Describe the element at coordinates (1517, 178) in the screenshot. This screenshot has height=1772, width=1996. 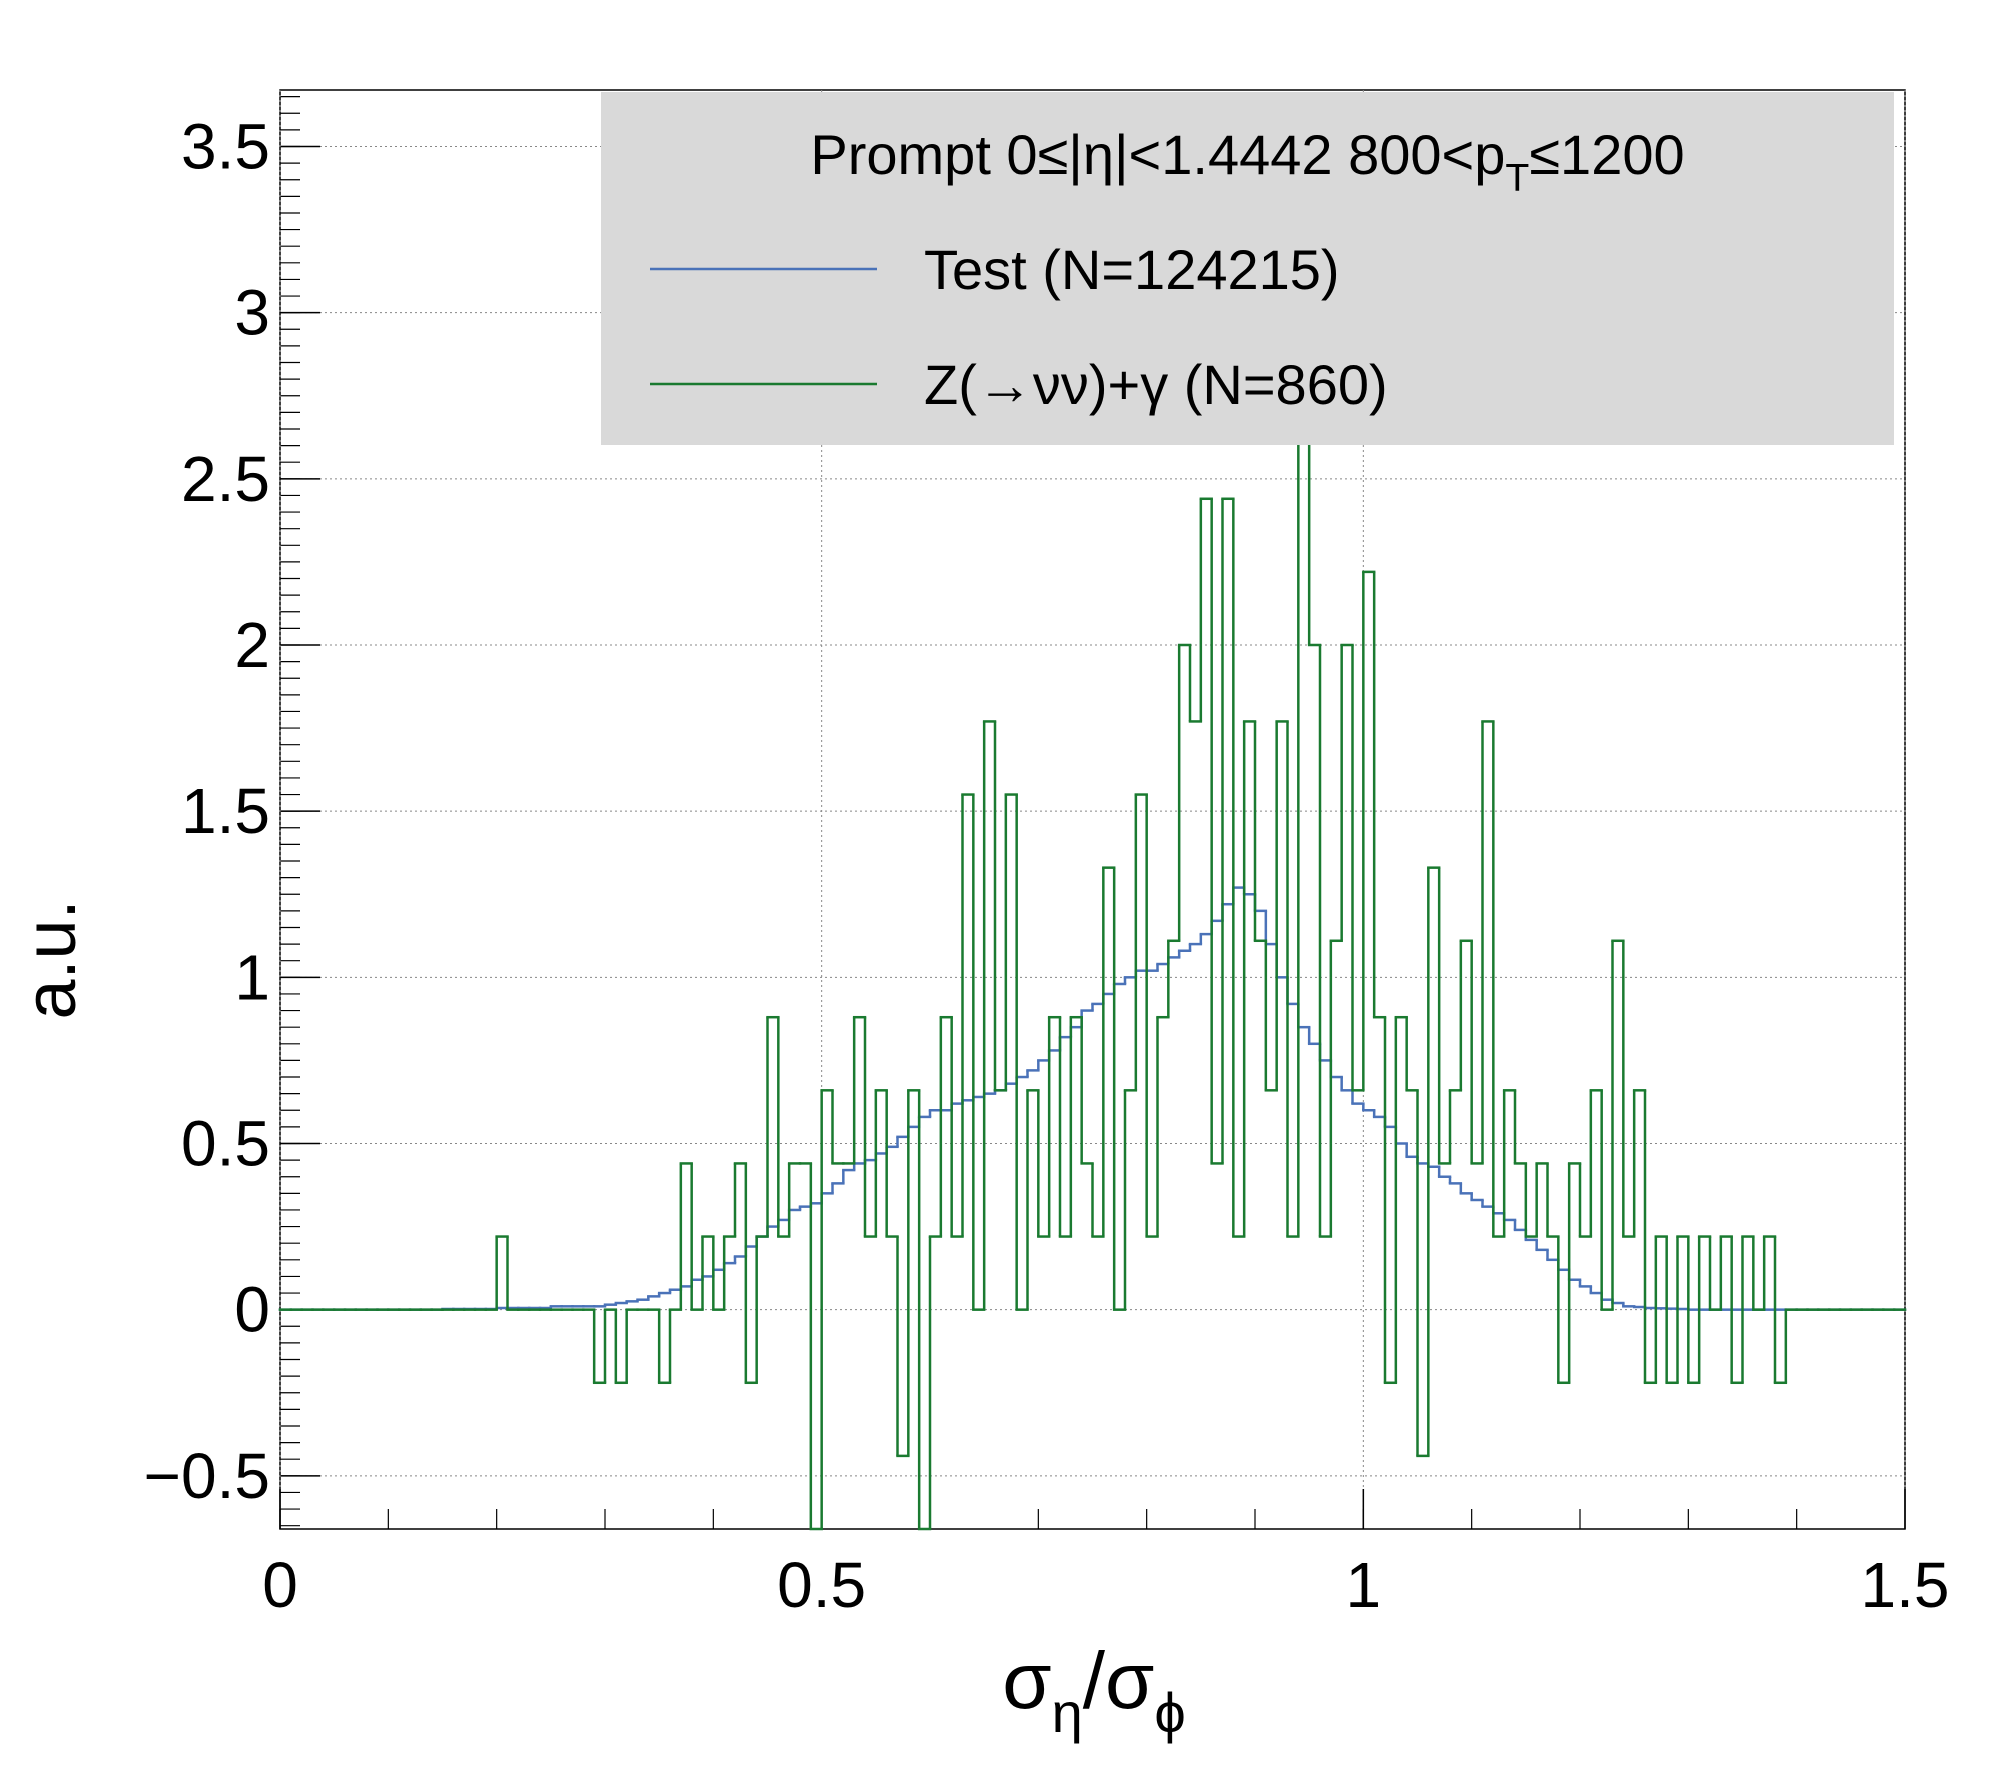
I see `legend-title-subscript: T` at that location.